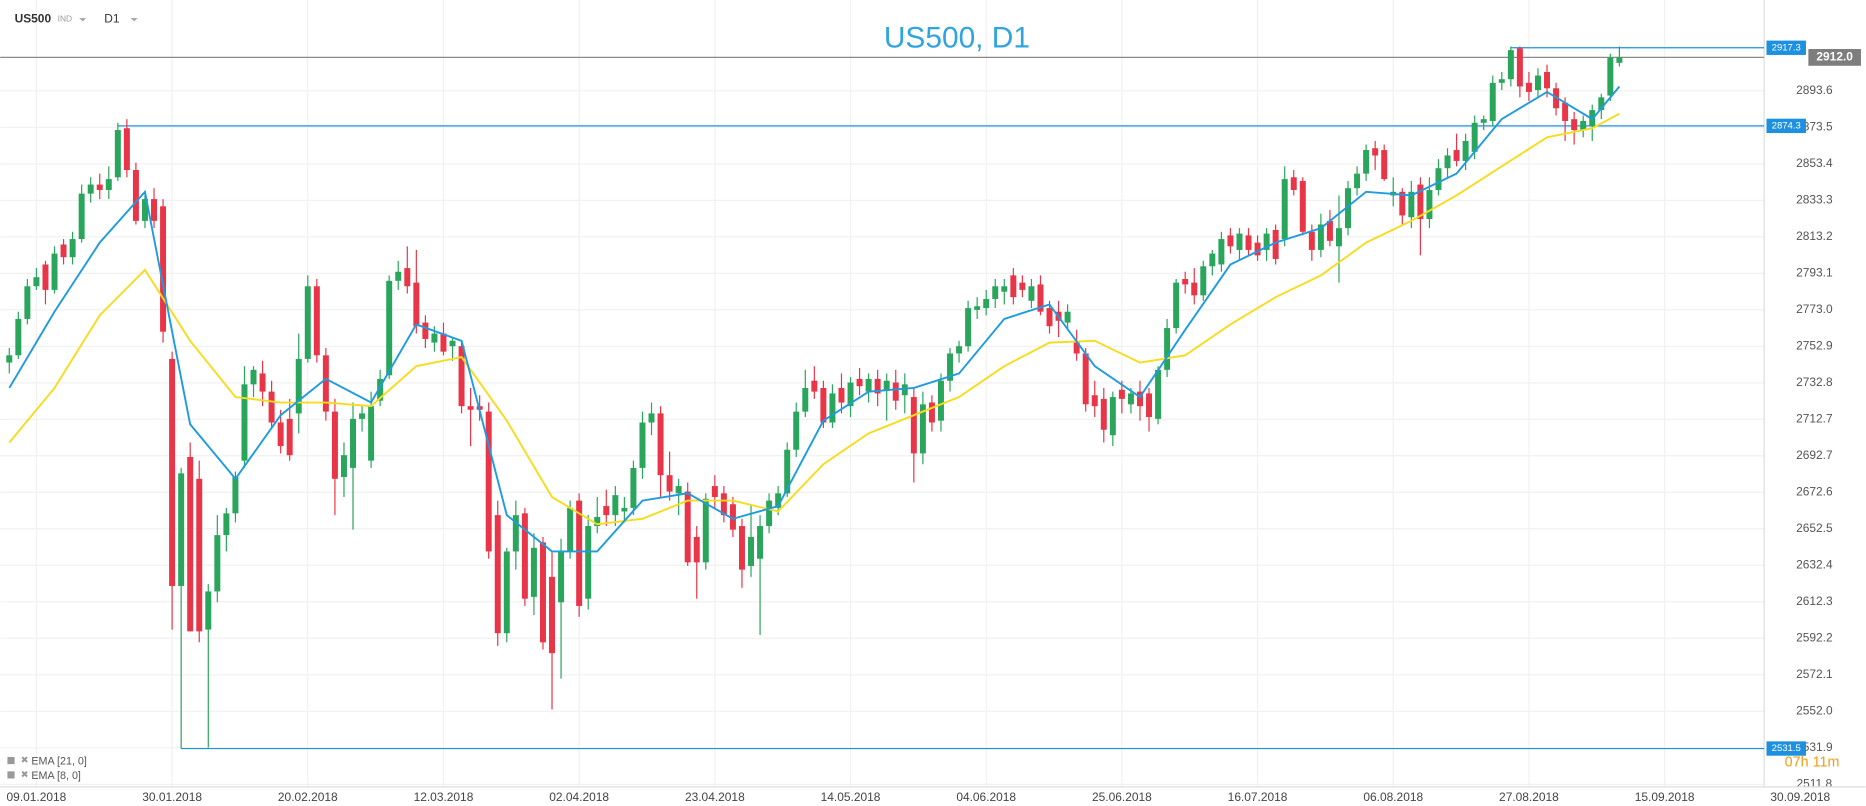 The height and width of the screenshot is (806, 1866). What do you see at coordinates (1814, 491) in the screenshot?
I see `y-tick-label: 2672.6` at bounding box center [1814, 491].